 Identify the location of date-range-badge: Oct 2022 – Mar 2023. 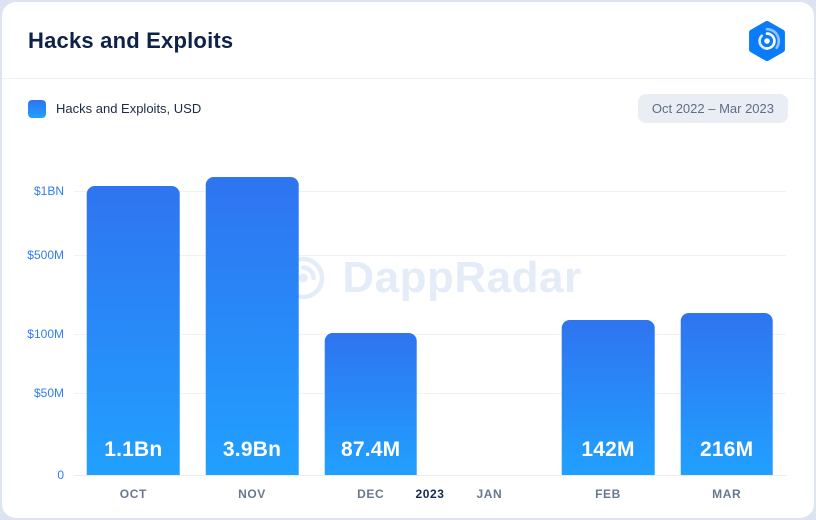
(712, 108).